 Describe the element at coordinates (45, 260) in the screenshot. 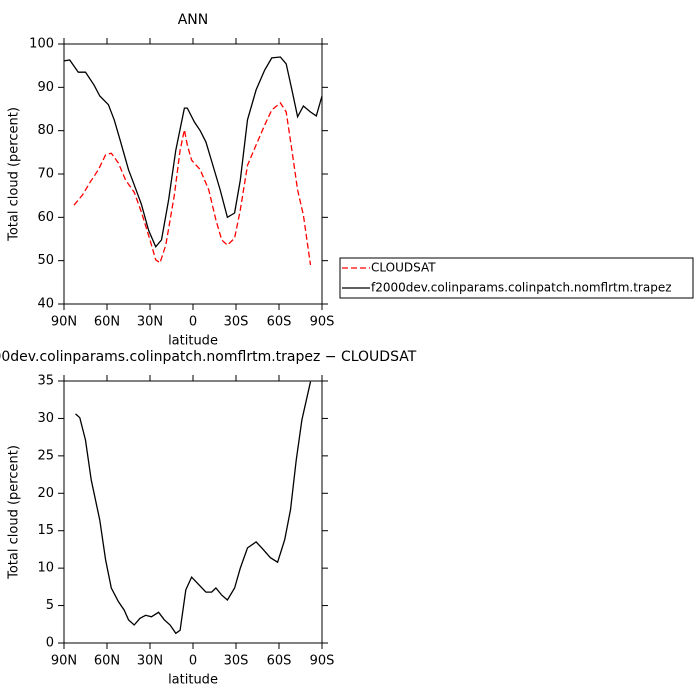

I see `y-tick-label: 50` at that location.